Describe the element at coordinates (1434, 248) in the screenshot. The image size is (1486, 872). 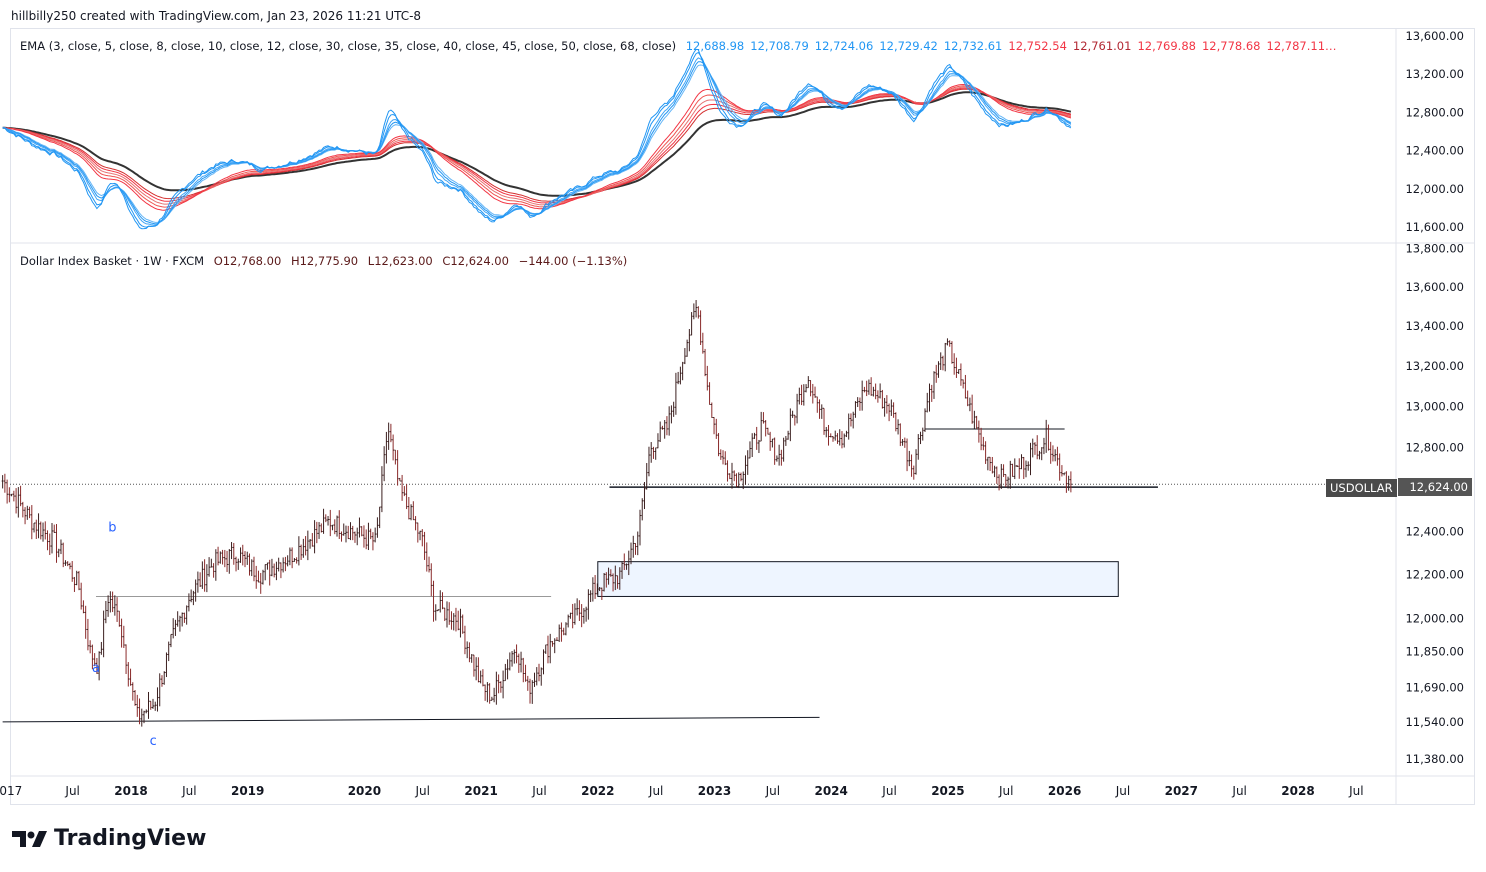
I see `price-tick: 13,800.00` at that location.